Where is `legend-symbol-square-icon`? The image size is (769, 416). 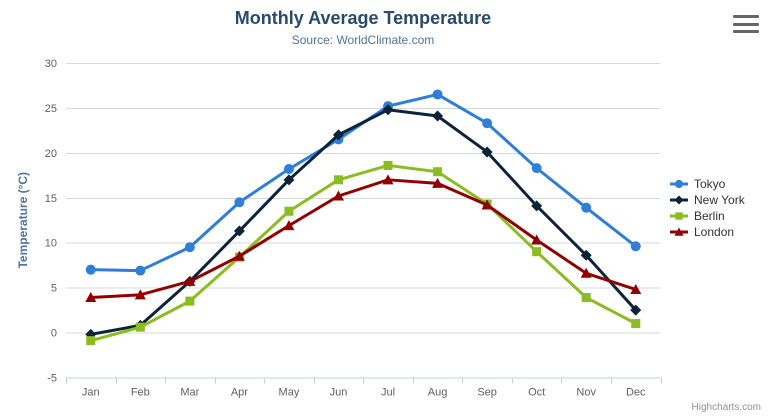
legend-symbol-square-icon is located at coordinates (679, 216).